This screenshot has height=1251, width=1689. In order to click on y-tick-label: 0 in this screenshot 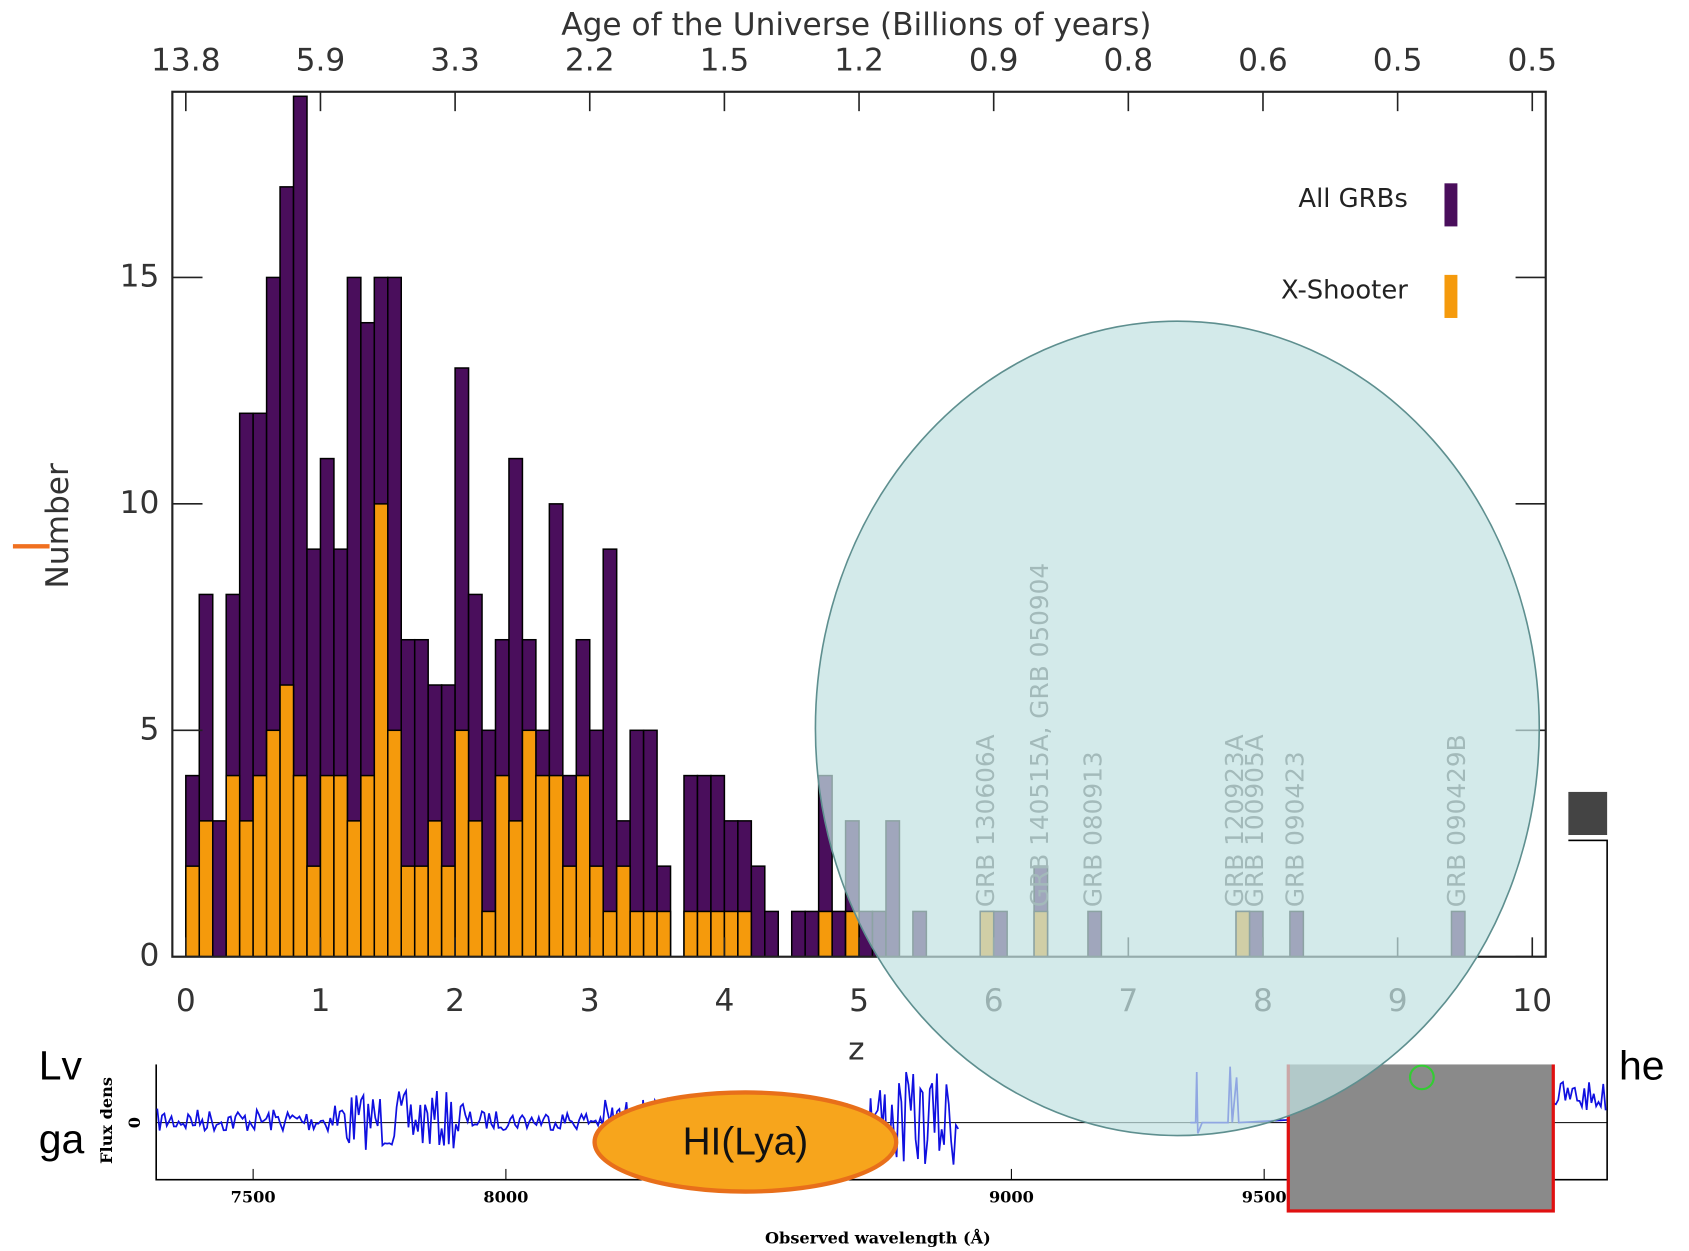, I will do `click(150, 956)`.